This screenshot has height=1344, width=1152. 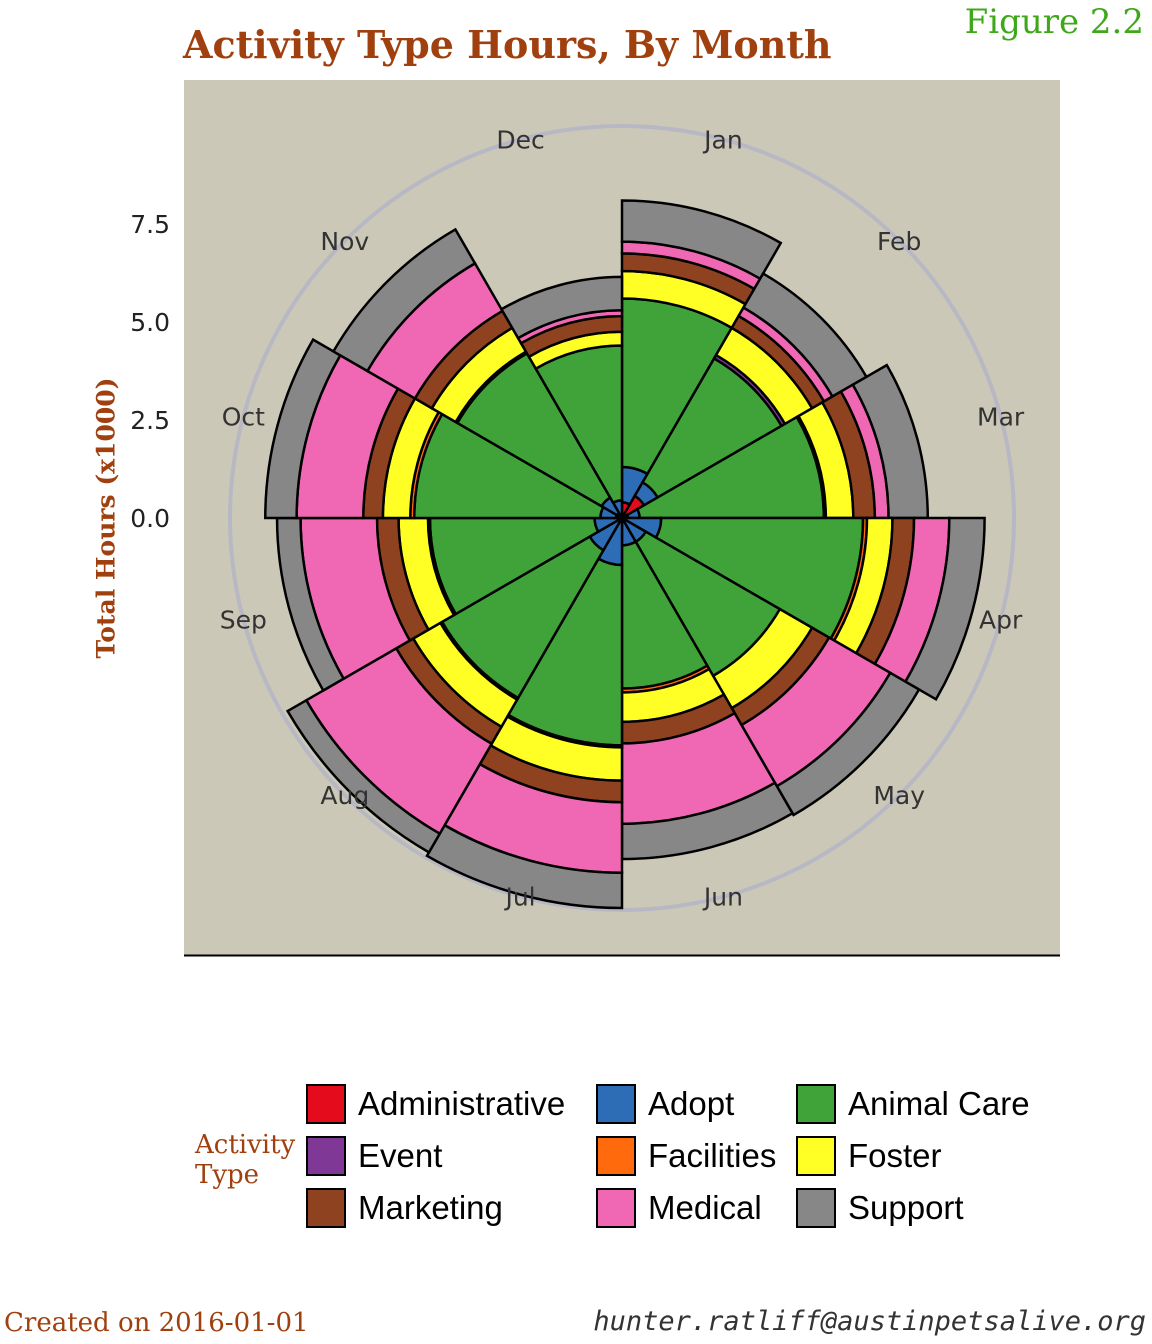 What do you see at coordinates (462, 1103) in the screenshot?
I see `legend-label: Administrative` at bounding box center [462, 1103].